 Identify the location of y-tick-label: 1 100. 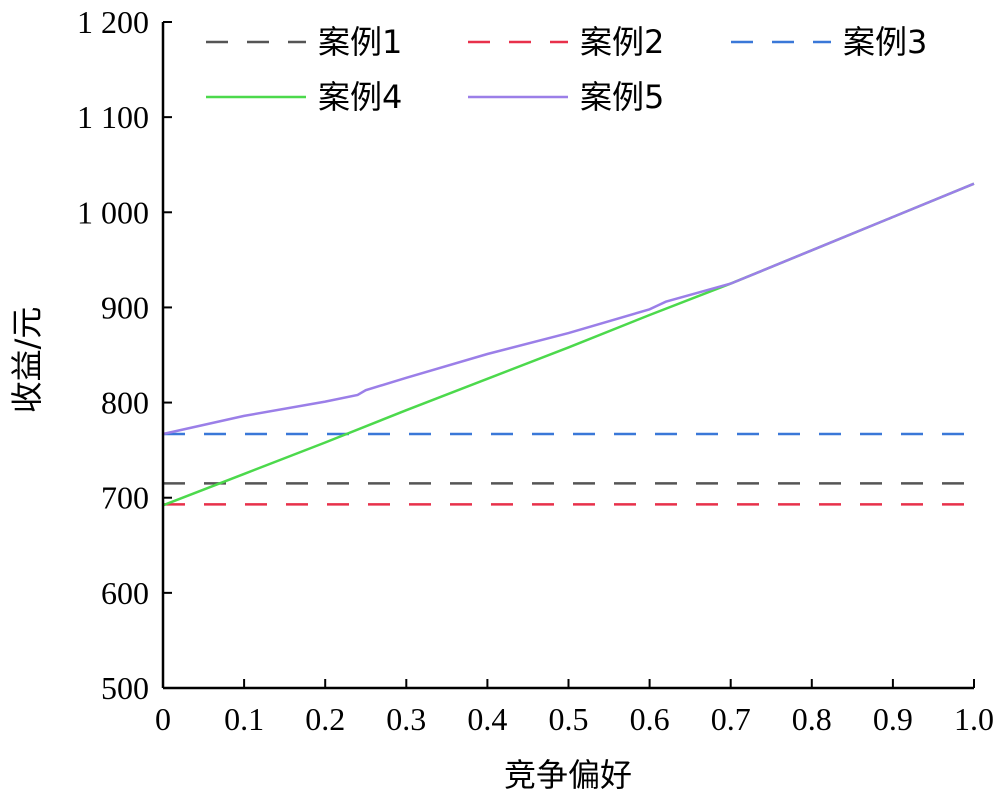
(113, 117).